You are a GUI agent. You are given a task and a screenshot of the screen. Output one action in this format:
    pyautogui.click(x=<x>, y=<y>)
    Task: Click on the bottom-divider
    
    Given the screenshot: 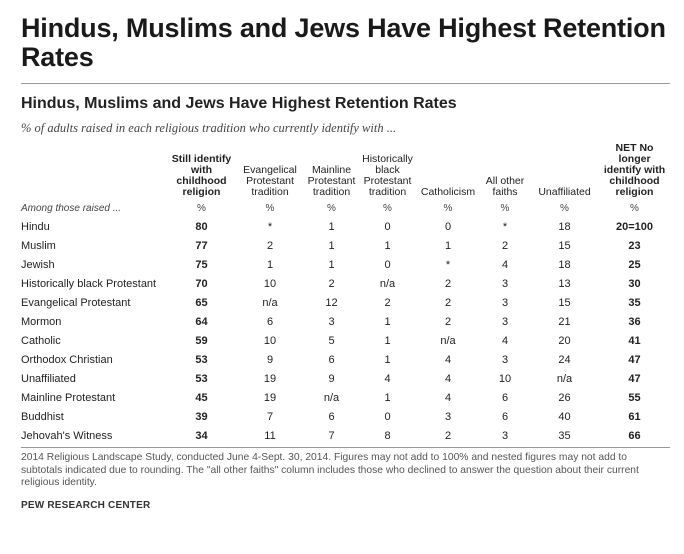 What is the action you would take?
    pyautogui.click(x=345, y=447)
    